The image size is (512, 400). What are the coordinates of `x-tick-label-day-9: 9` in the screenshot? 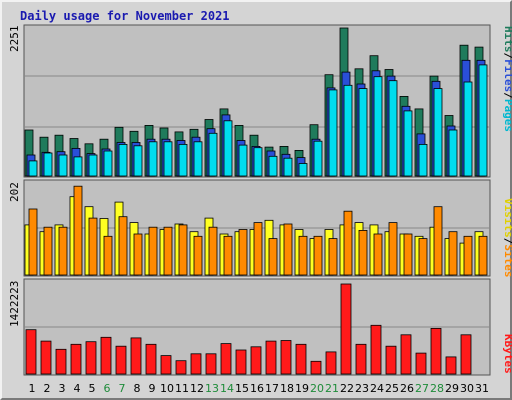 It's located at (152, 388).